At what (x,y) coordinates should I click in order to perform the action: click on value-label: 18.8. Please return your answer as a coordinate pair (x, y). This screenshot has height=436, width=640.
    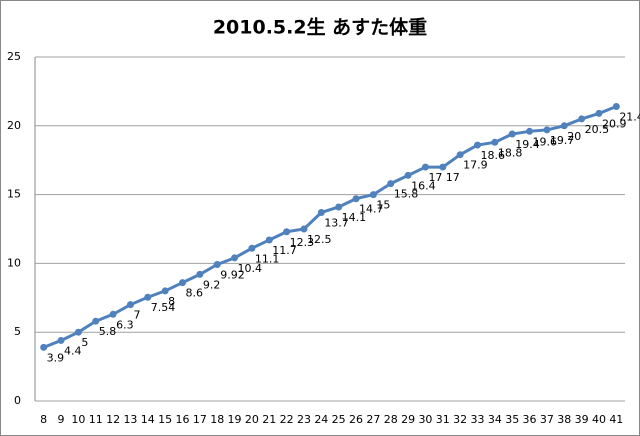
    Looking at the image, I should click on (510, 152).